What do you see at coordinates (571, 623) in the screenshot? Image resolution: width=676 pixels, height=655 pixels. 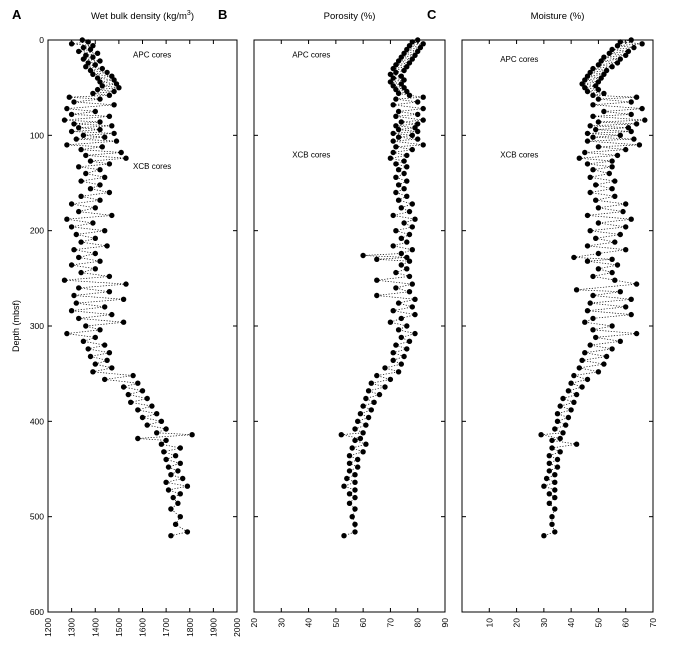 I see `x-tick-label: 40` at bounding box center [571, 623].